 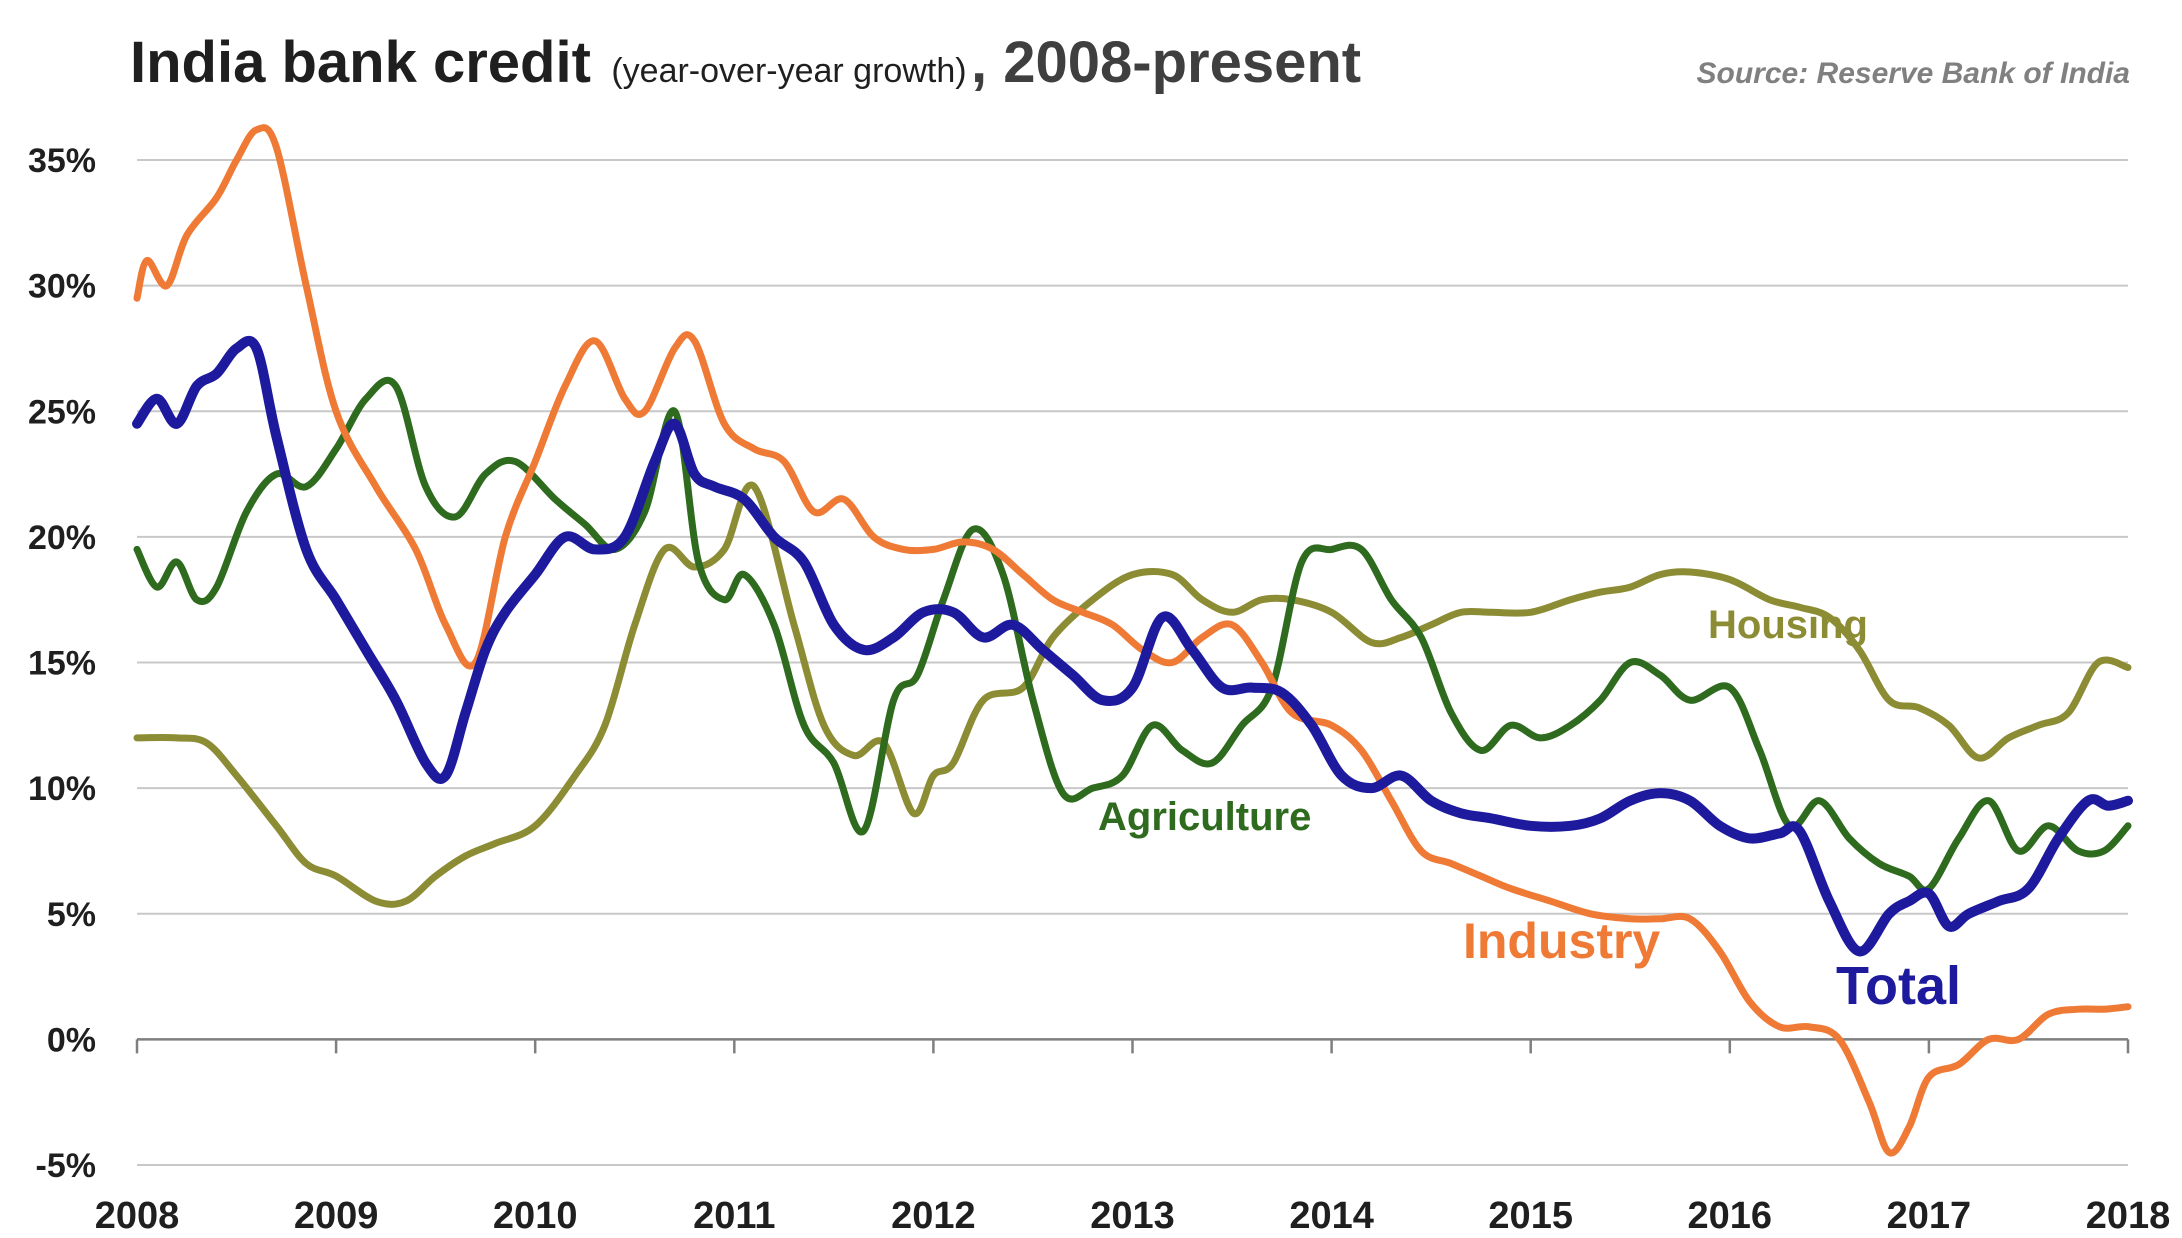 I want to click on x-tick-label: 2013, so click(x=1132, y=1216).